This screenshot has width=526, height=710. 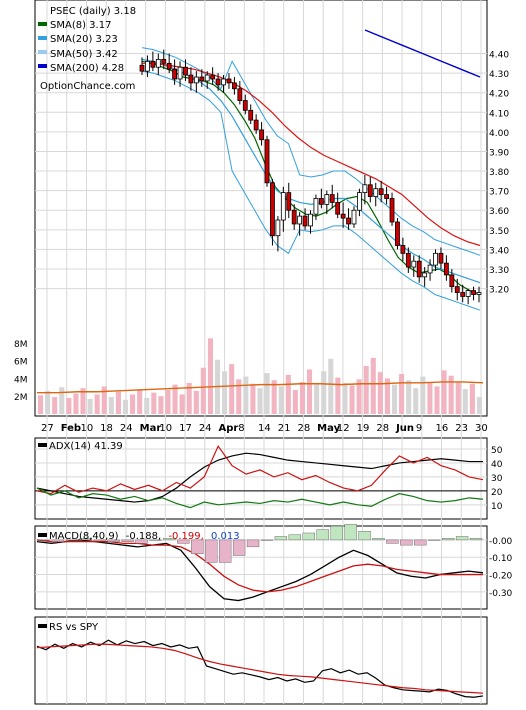 I want to click on macd-title-hist: 0.013, so click(x=225, y=536).